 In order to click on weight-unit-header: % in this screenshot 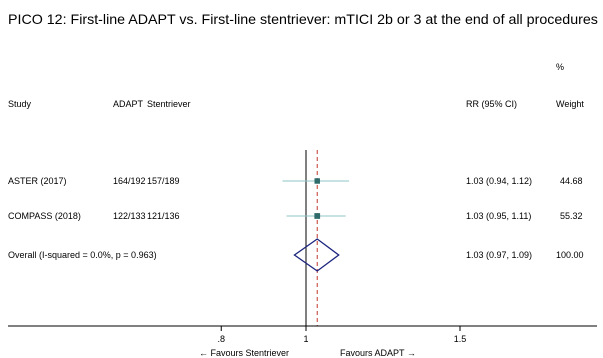, I will do `click(560, 67)`.